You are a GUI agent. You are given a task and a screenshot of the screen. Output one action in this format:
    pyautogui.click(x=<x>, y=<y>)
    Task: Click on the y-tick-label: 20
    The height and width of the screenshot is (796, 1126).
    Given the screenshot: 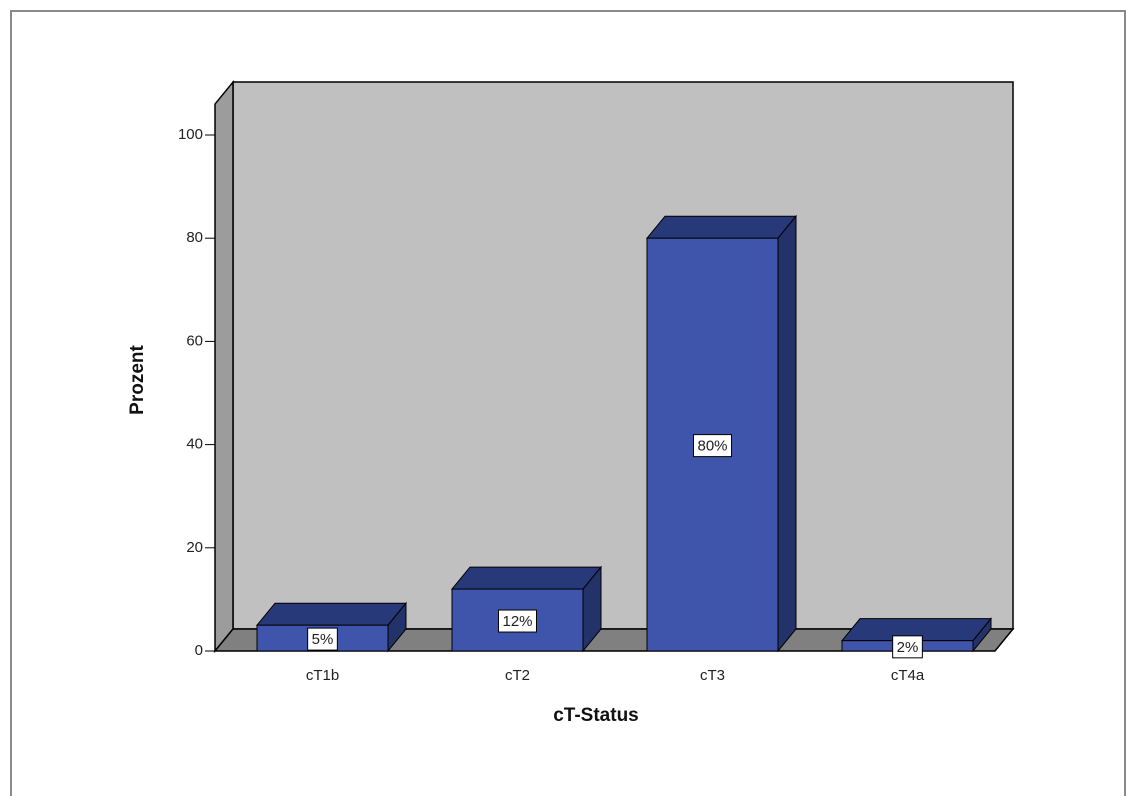 What is the action you would take?
    pyautogui.click(x=194, y=547)
    